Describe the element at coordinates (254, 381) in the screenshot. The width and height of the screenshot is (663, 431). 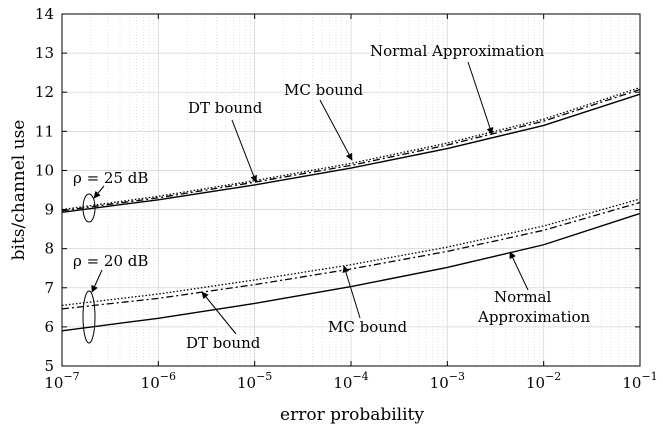
I see `x-tick-label: 10⁻⁵` at that location.